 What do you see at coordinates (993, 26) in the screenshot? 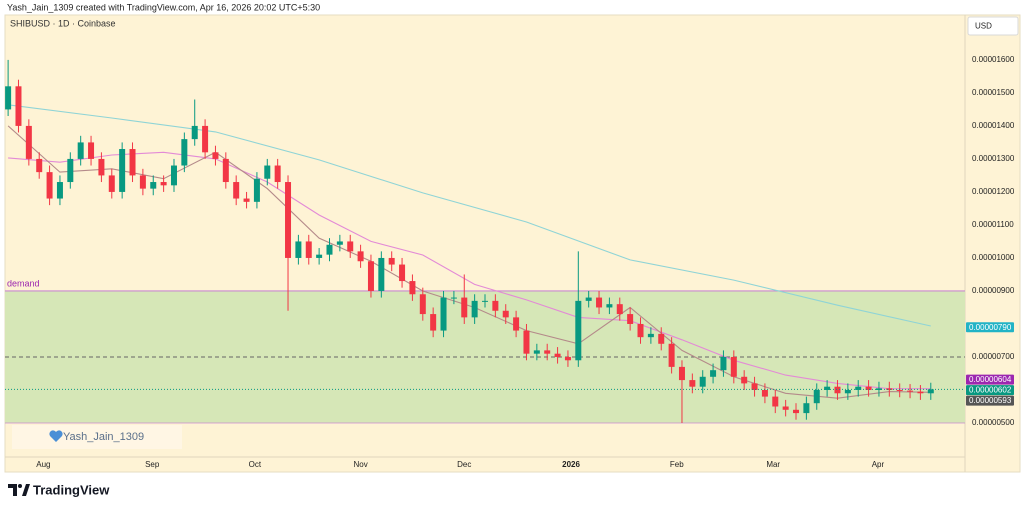
I see `currency-box` at bounding box center [993, 26].